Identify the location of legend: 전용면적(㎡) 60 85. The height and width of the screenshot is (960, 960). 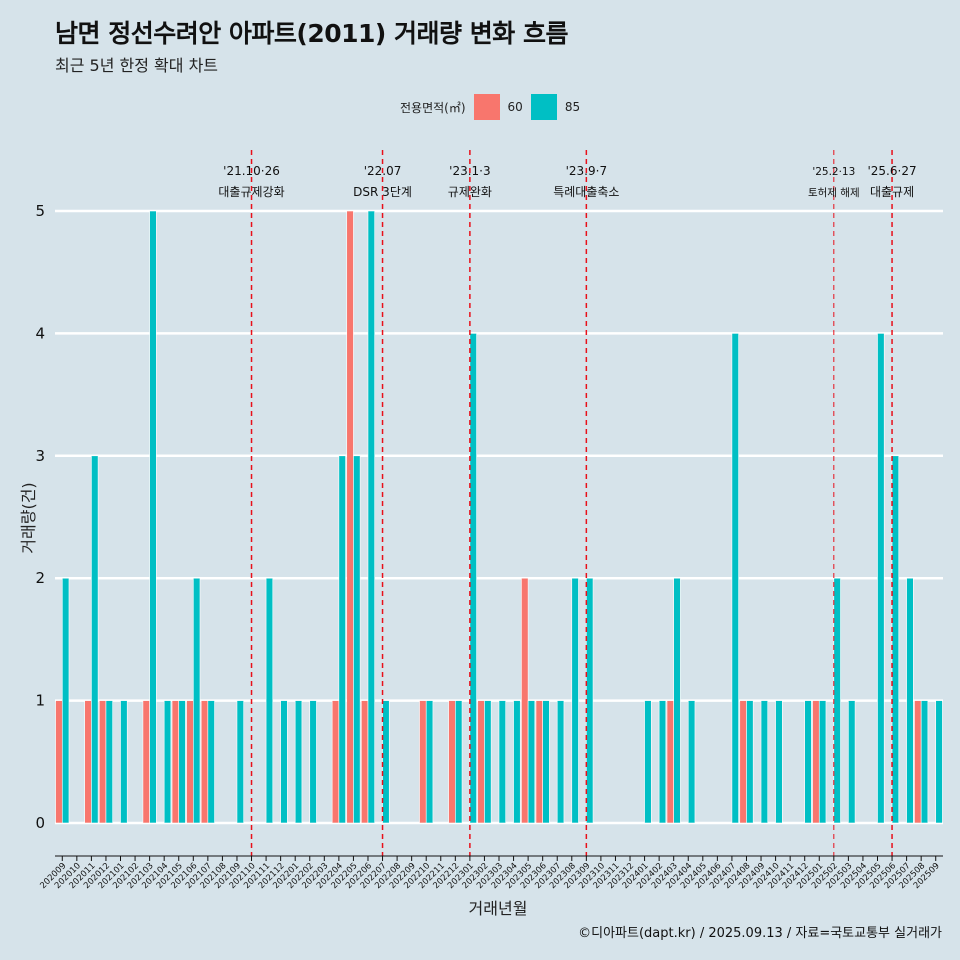
(494, 107).